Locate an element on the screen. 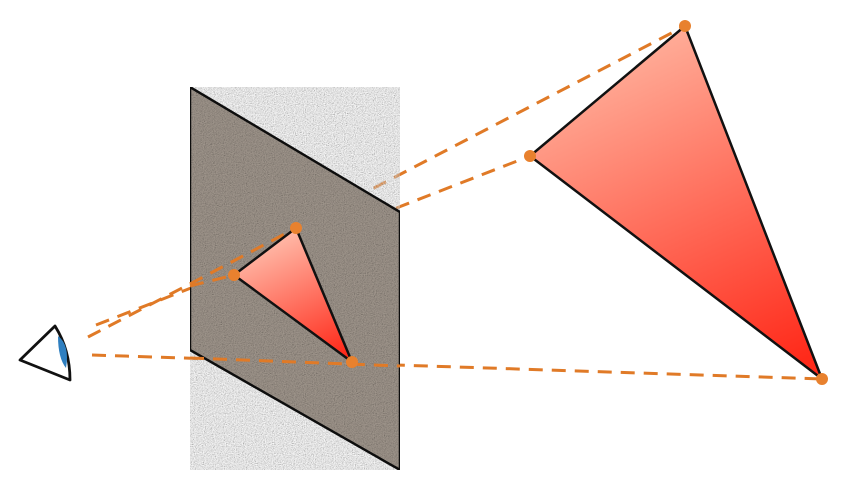 This screenshot has width=850, height=492. projection-ray-left-front is located at coordinates (212, 280).